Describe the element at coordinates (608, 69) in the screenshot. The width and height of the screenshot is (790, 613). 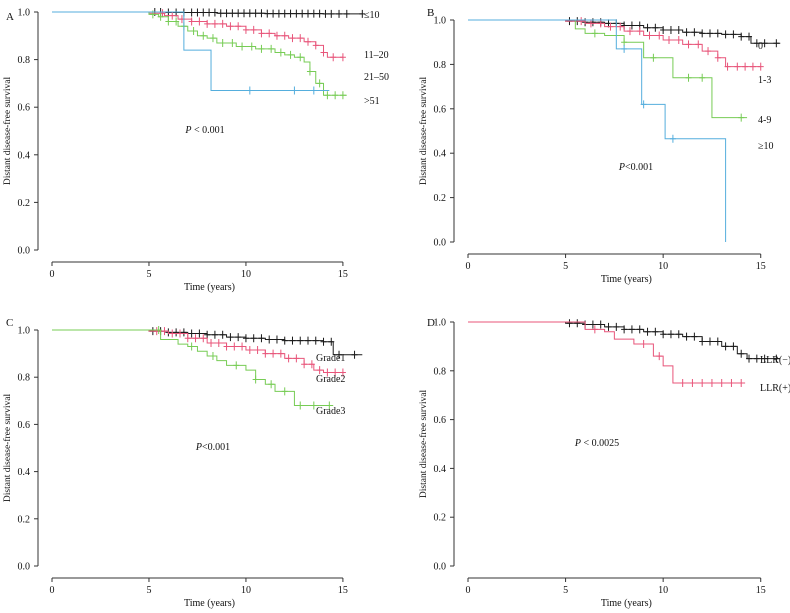
I see `panel-b-series-line` at that location.